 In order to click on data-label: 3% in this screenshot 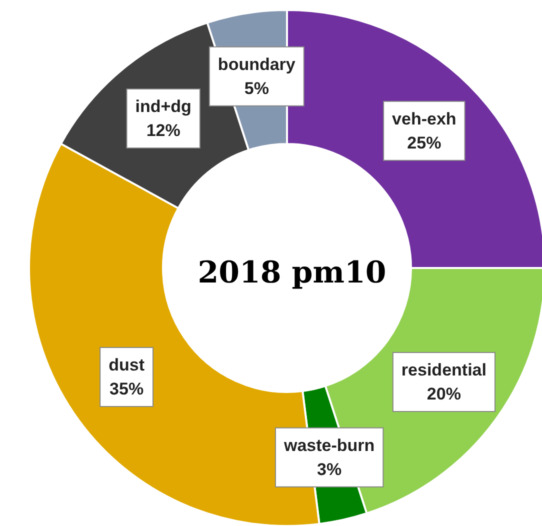, I will do `click(329, 469)`.